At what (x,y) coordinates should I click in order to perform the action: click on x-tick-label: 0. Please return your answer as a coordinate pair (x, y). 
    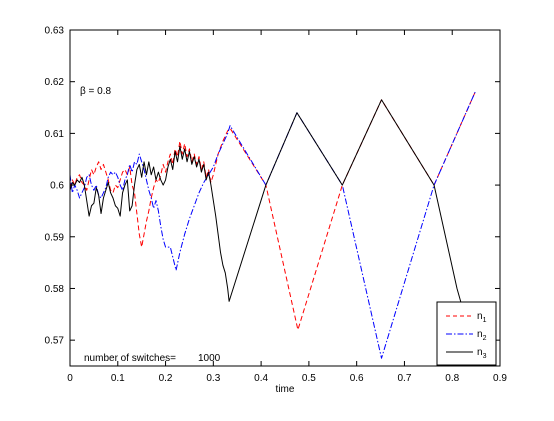
    Looking at the image, I should click on (70, 378).